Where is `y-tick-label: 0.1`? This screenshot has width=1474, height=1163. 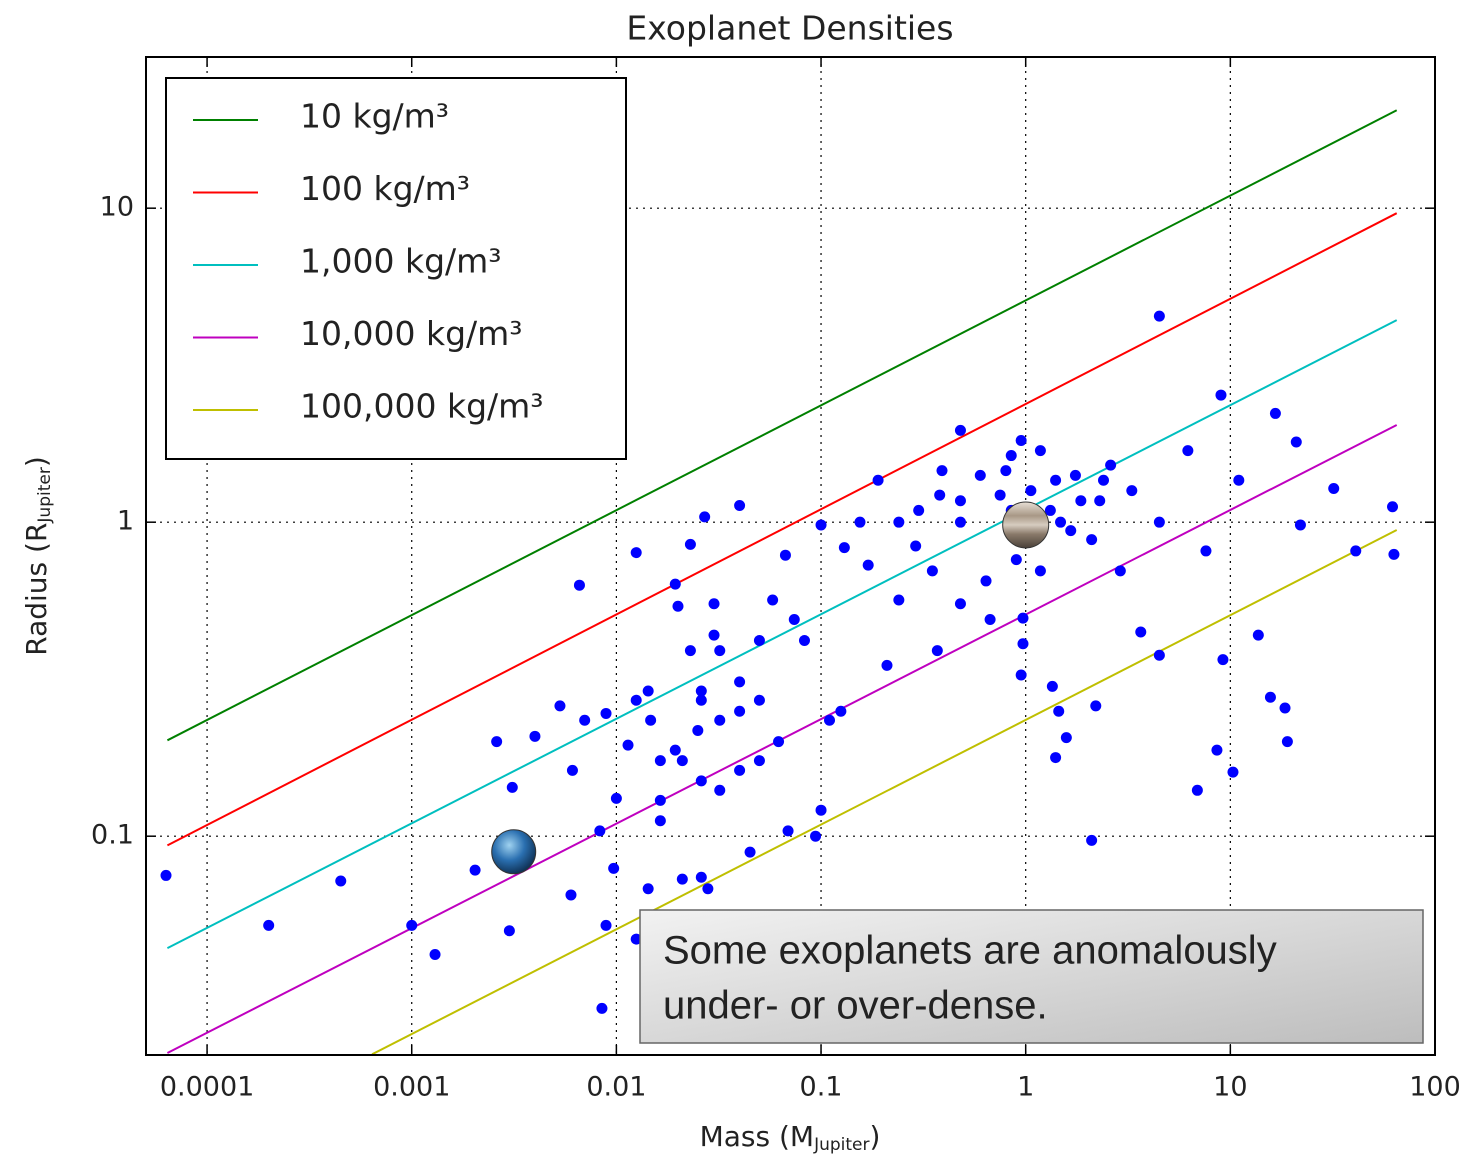 y-tick-label: 0.1 is located at coordinates (112, 835).